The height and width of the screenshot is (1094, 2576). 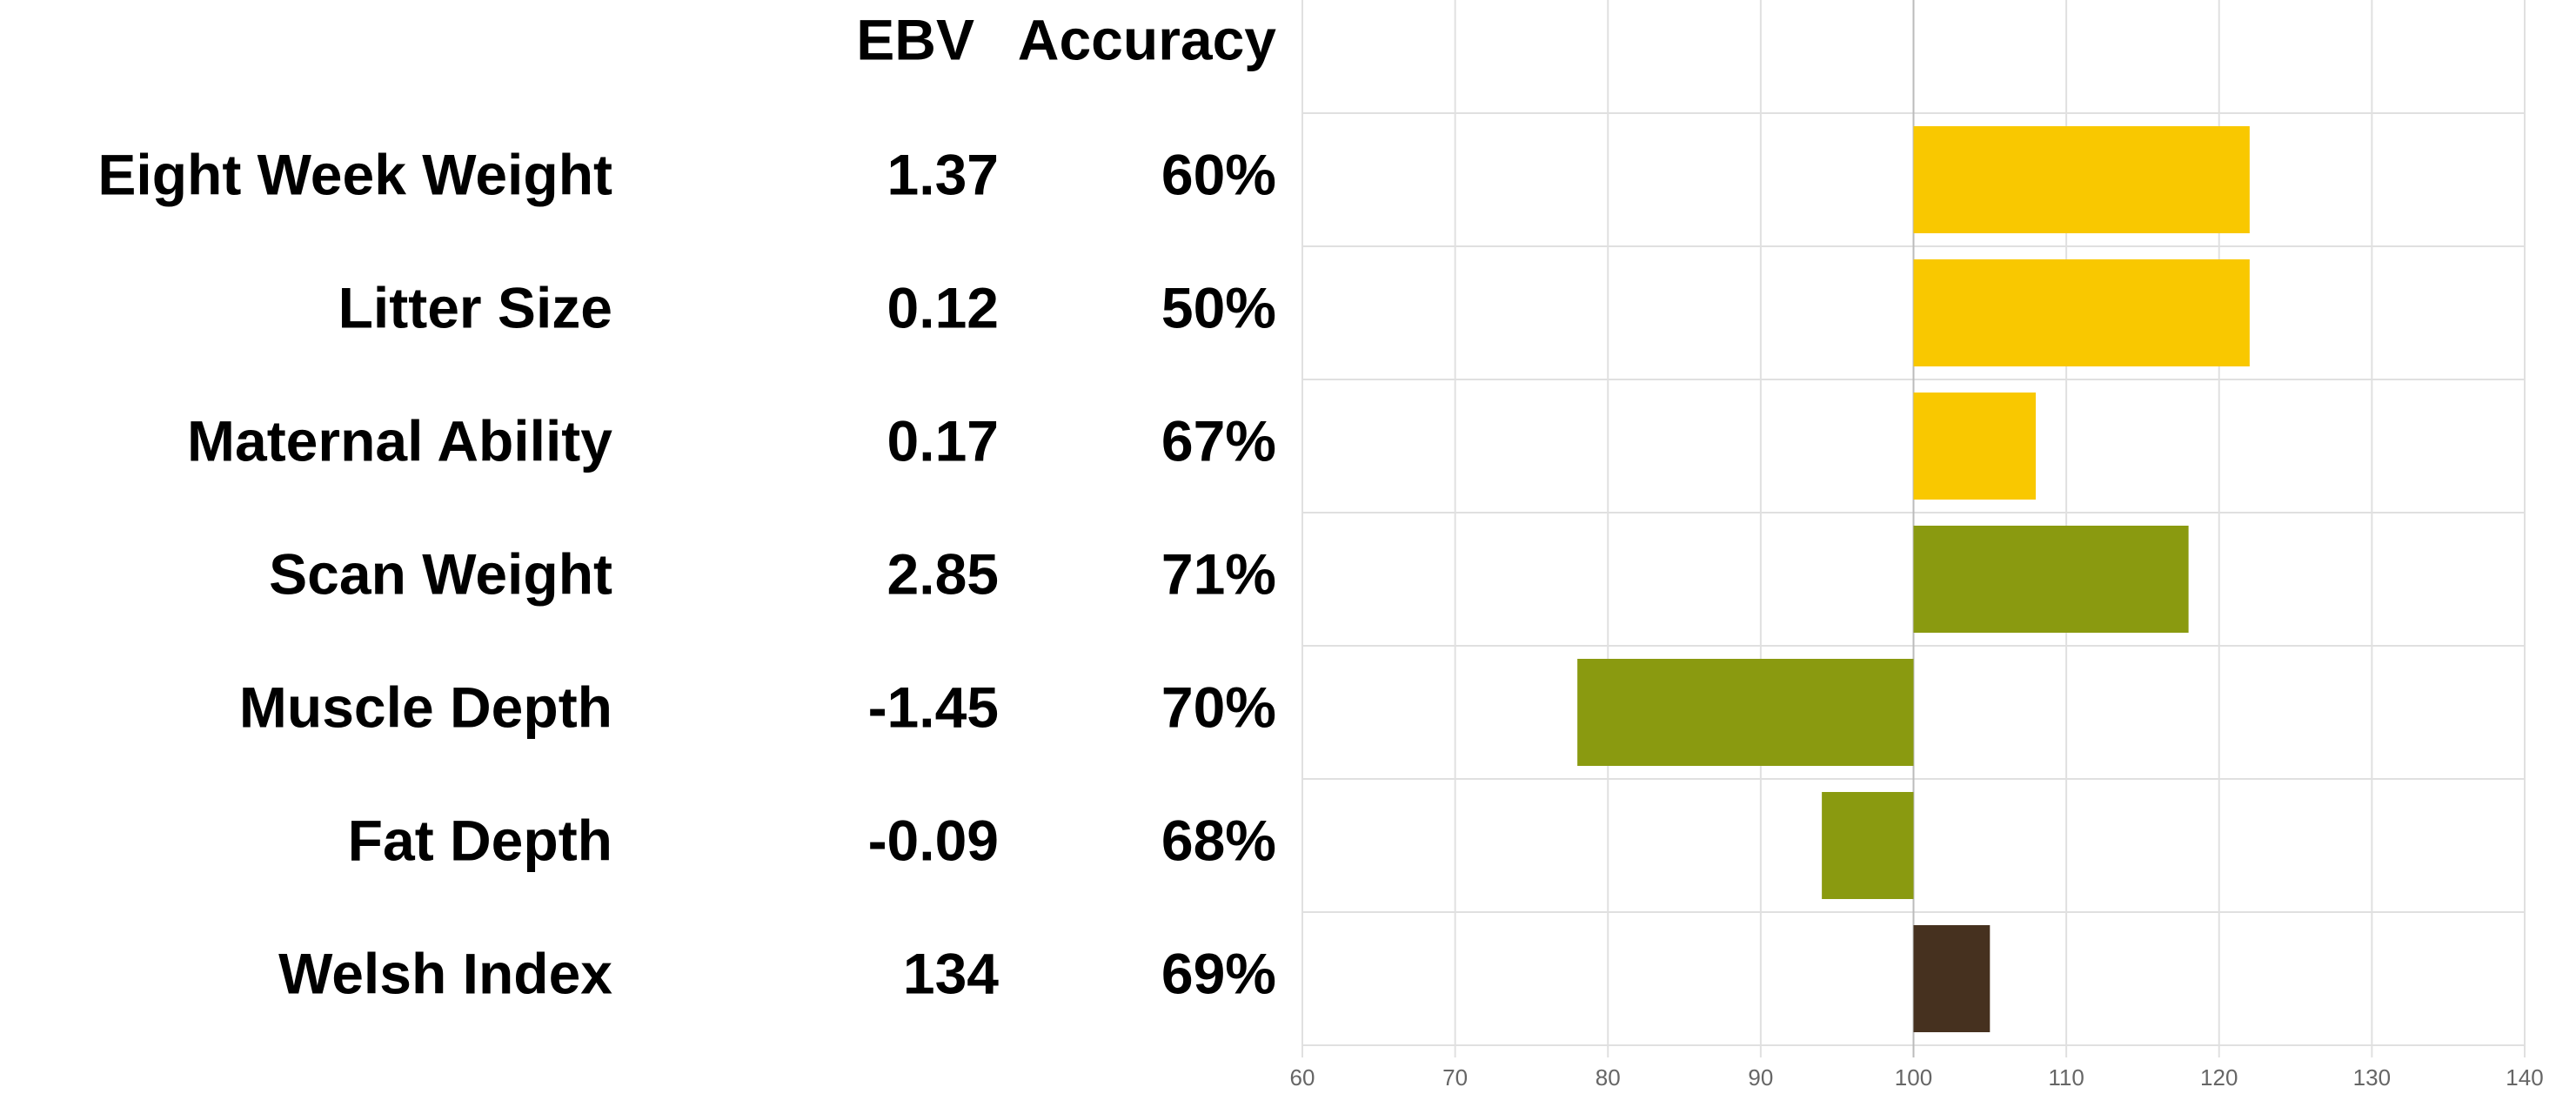 What do you see at coordinates (480, 840) in the screenshot?
I see `trait-label: Fat Depth` at bounding box center [480, 840].